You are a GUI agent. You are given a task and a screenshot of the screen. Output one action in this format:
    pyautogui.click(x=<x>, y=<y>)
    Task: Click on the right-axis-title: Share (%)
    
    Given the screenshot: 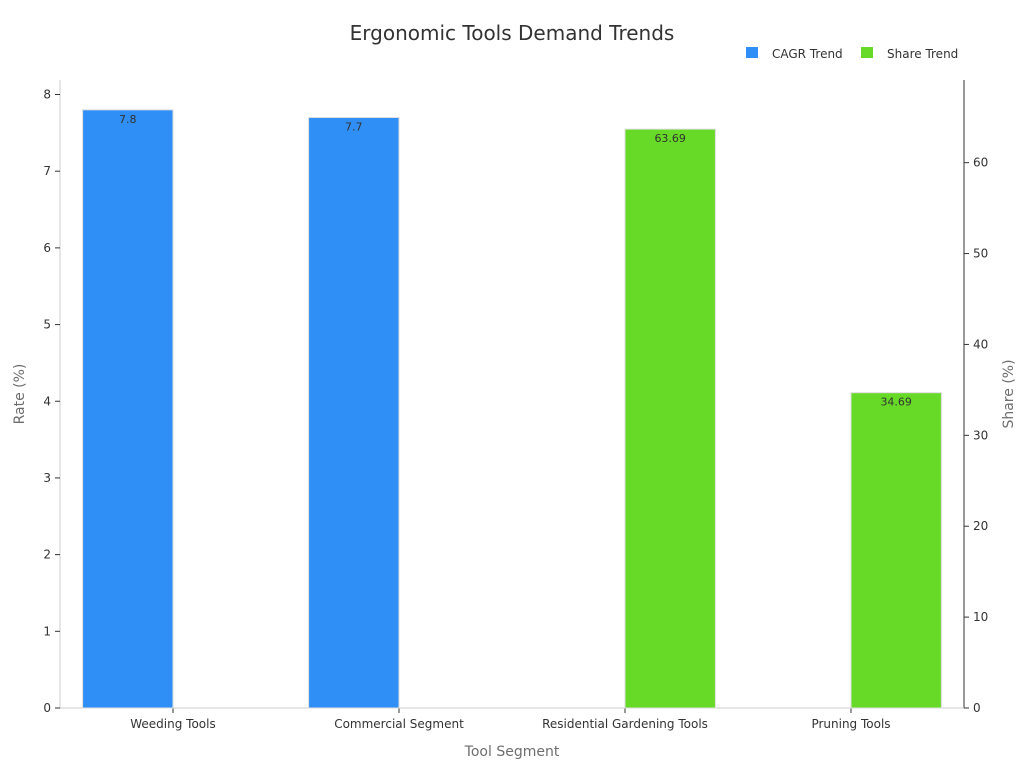 What is the action you would take?
    pyautogui.click(x=1009, y=393)
    